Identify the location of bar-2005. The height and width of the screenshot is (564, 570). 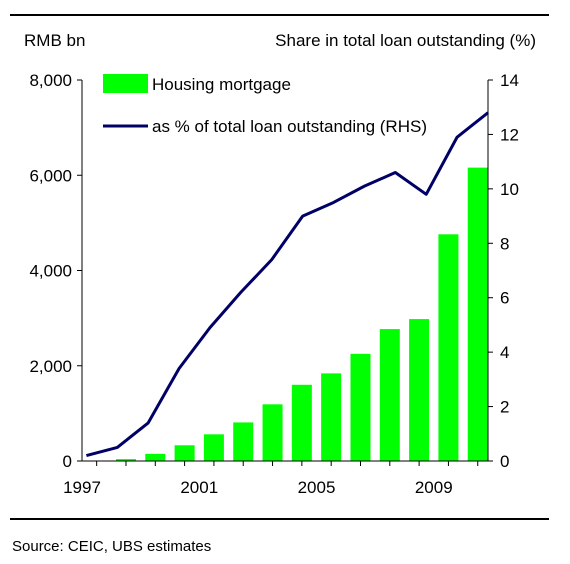
(331, 417).